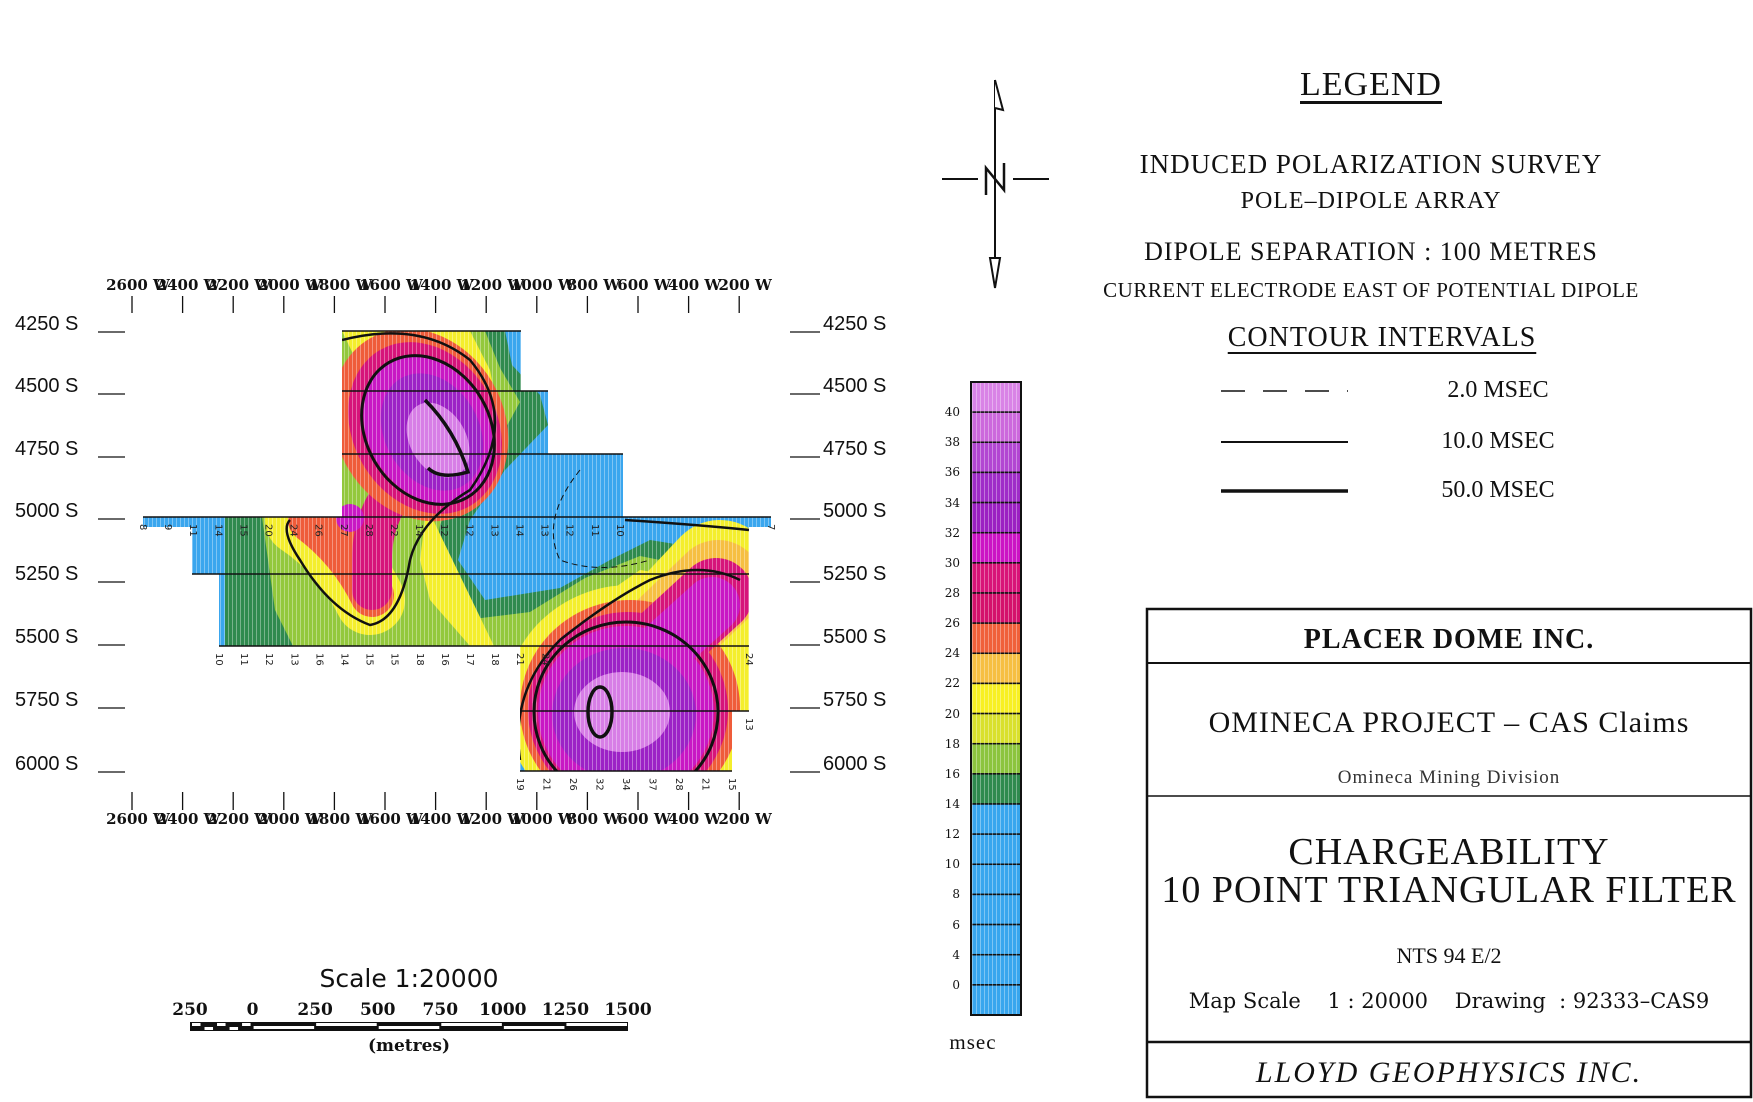 The height and width of the screenshot is (1102, 1753). Describe the element at coordinates (239, 285) in the screenshot. I see `column-label-top: 2200 W` at that location.